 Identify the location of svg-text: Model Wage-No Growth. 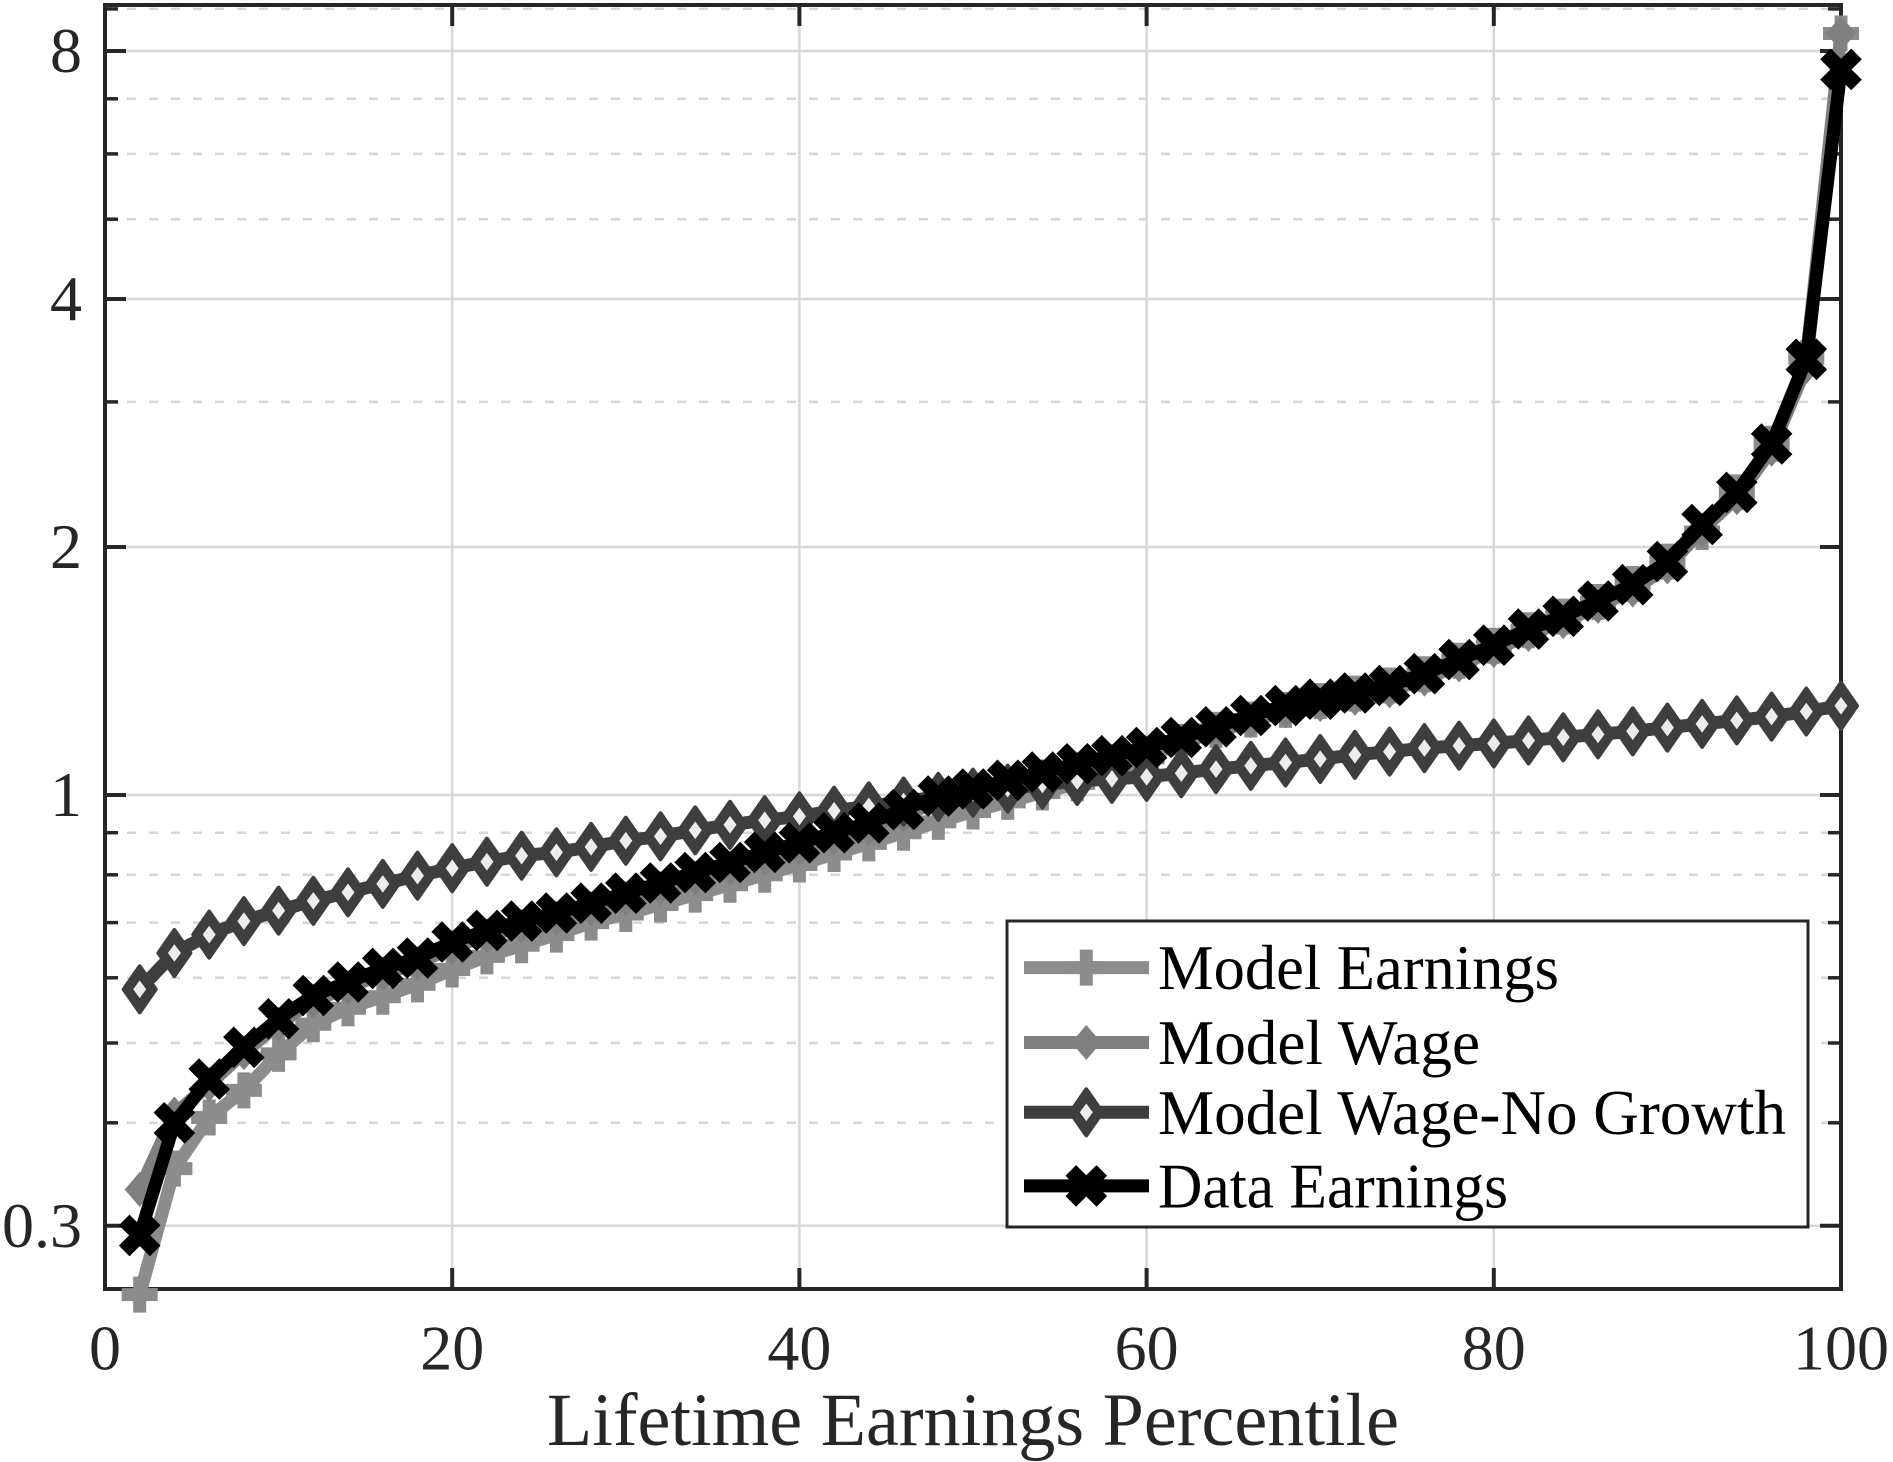
(1472, 1113).